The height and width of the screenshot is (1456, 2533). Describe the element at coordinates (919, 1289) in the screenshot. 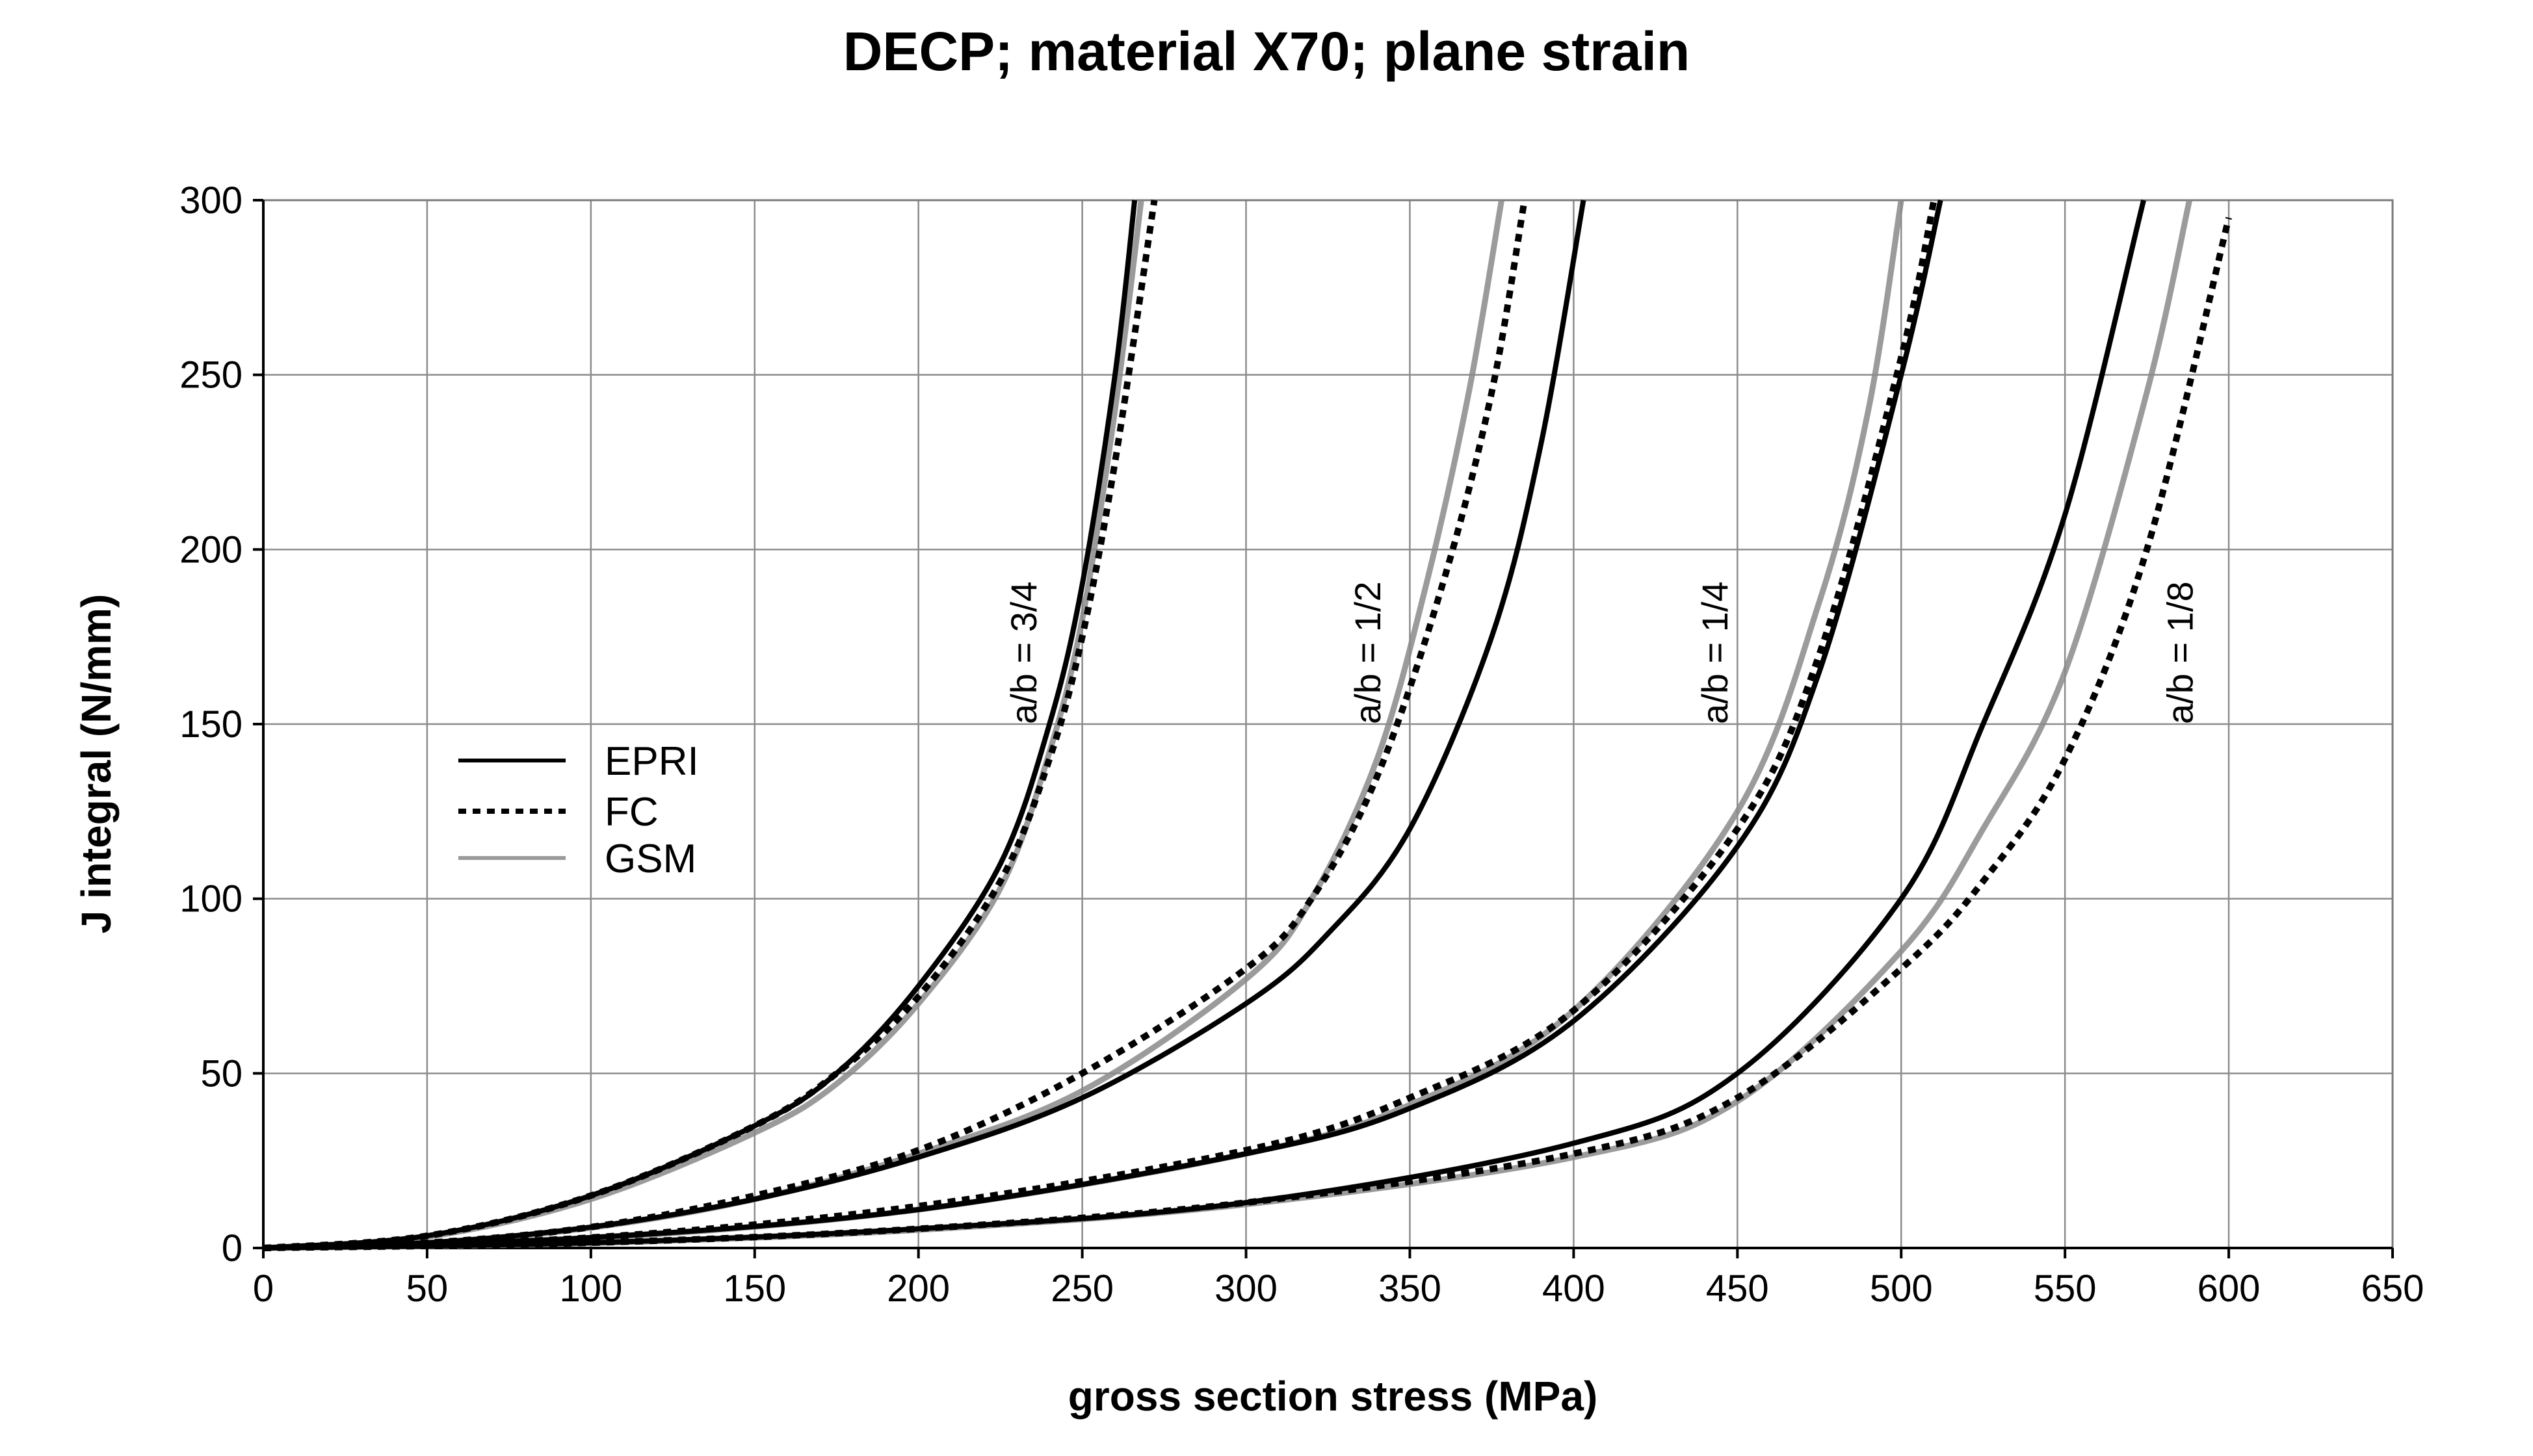

I see `x-tick-label: 200` at that location.